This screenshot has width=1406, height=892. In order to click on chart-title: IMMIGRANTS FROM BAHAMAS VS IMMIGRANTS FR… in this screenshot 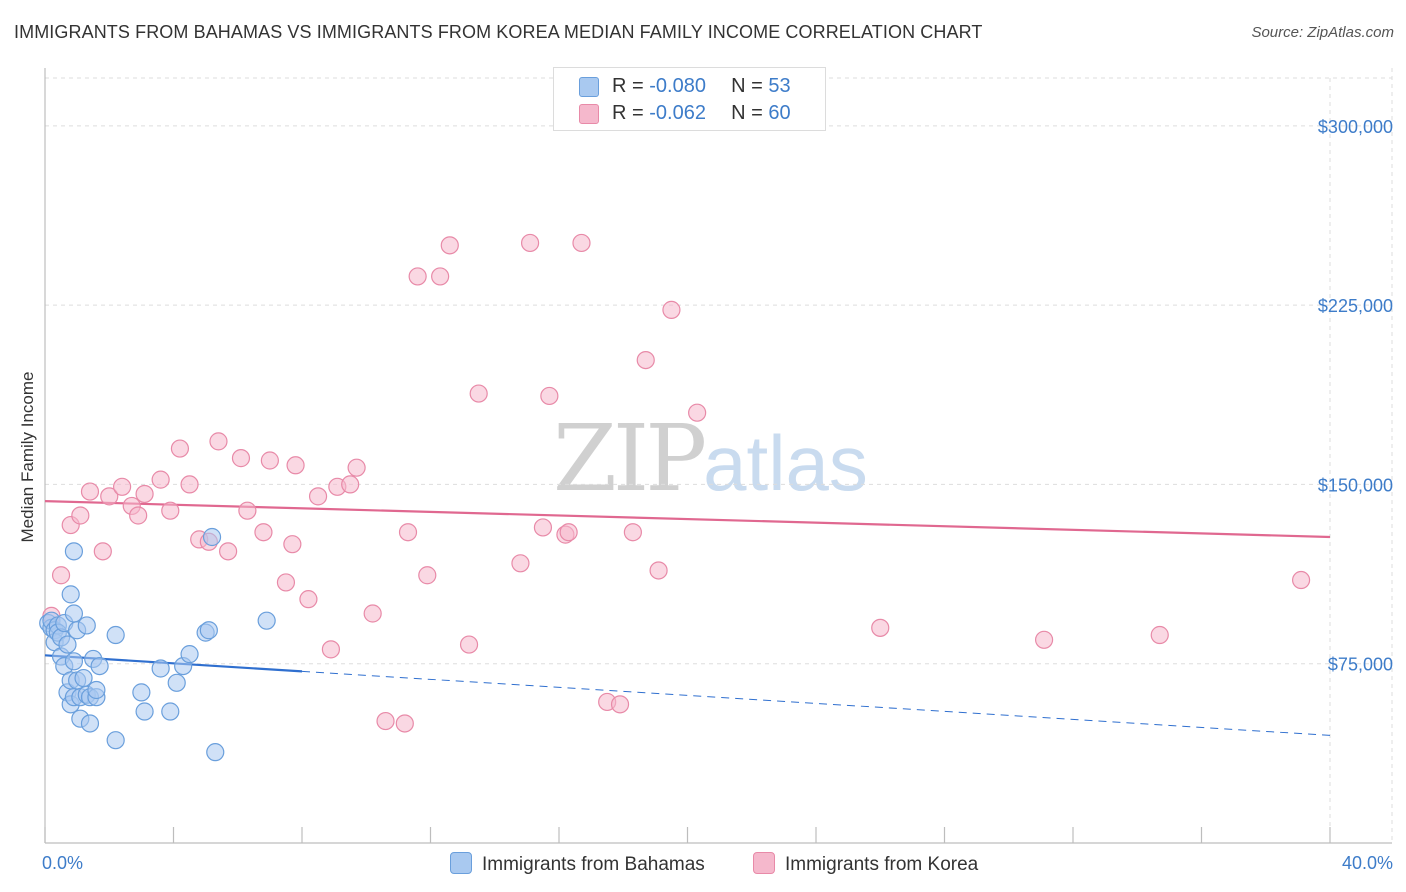, I will do `click(498, 32)`.